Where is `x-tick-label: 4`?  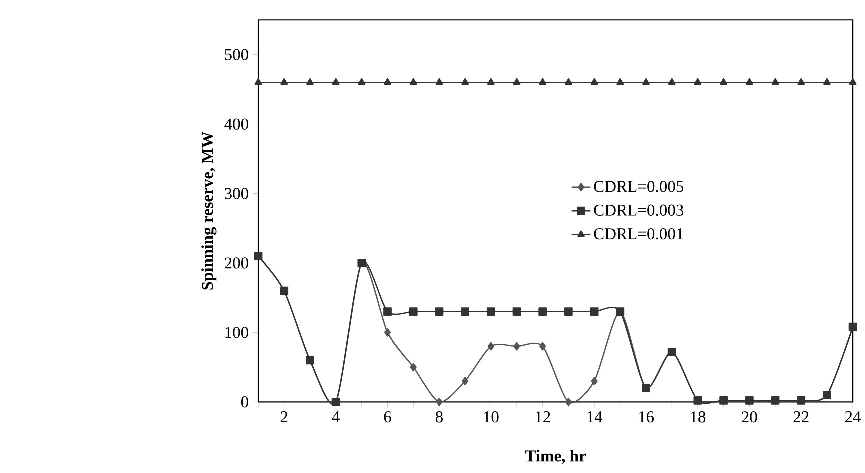
x-tick-label: 4 is located at coordinates (336, 417).